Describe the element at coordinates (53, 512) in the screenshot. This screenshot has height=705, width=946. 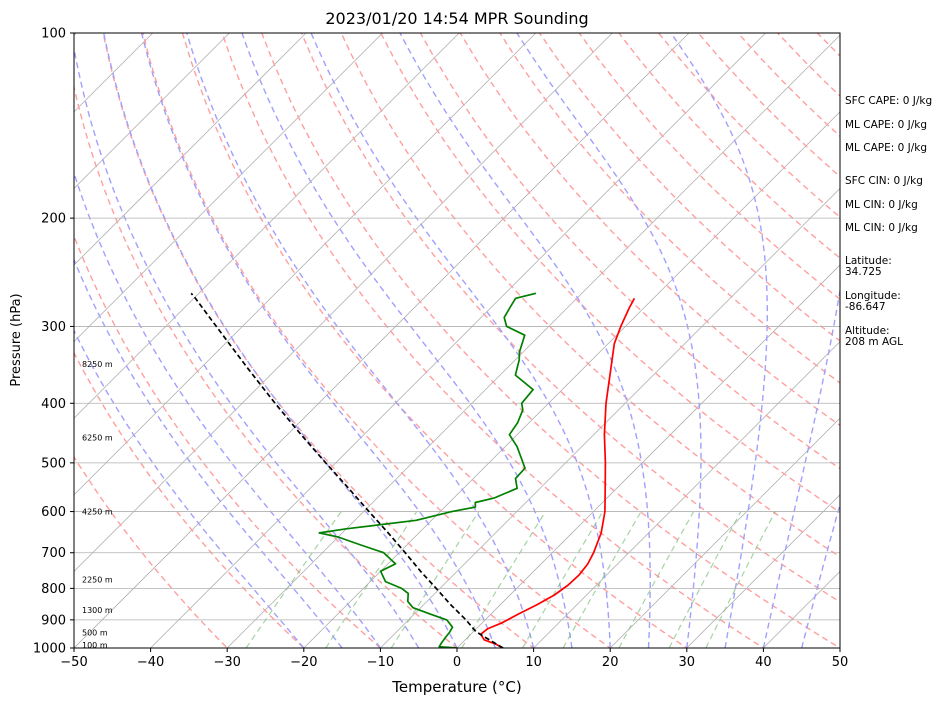
I see `y-tick-label: 600` at that location.